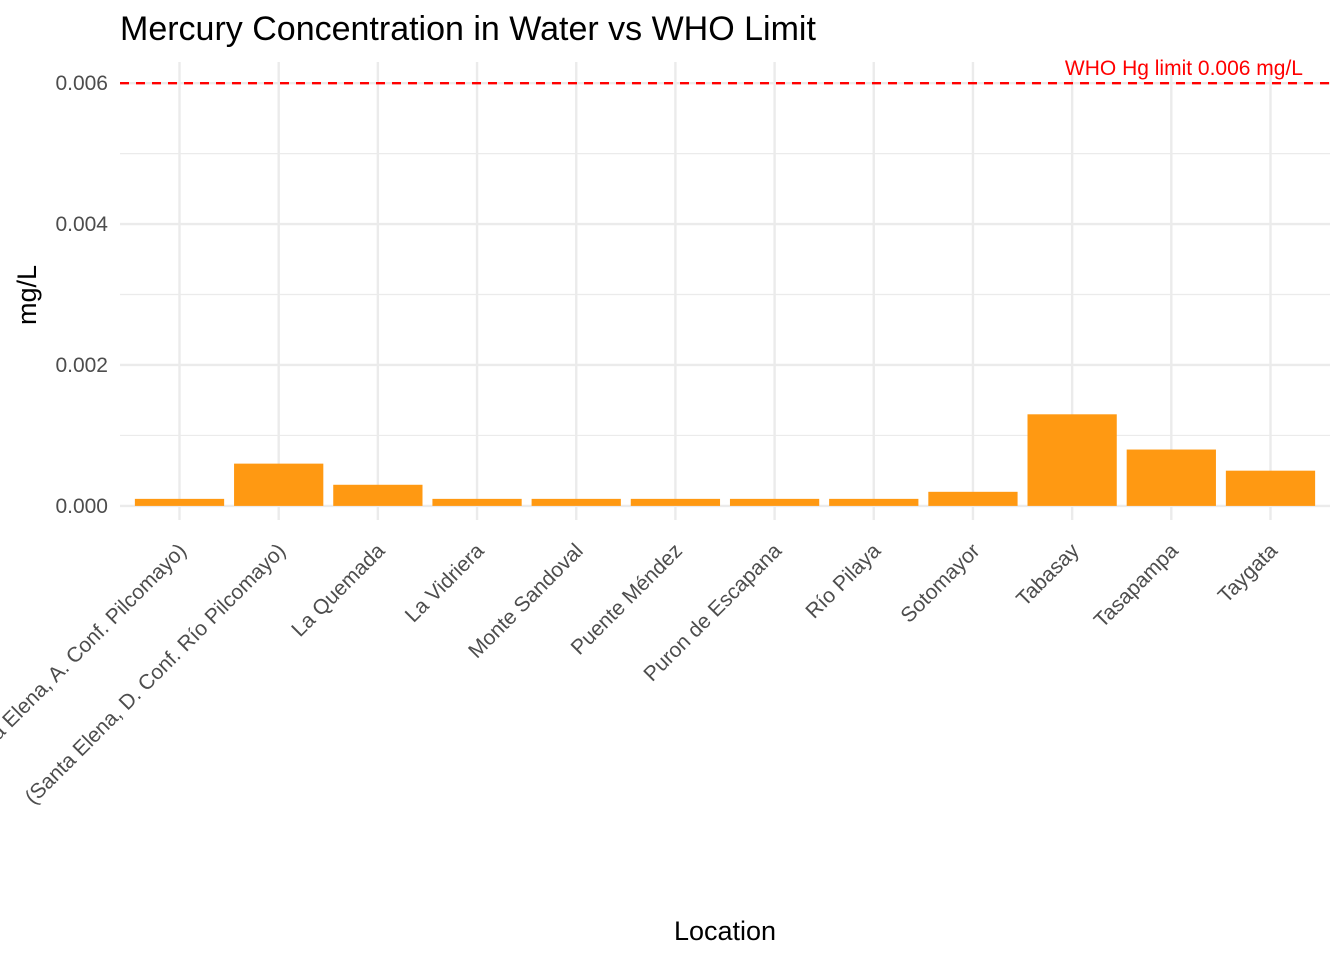 The image size is (1344, 960). I want to click on y-tick-label: 0.002, so click(81, 365).